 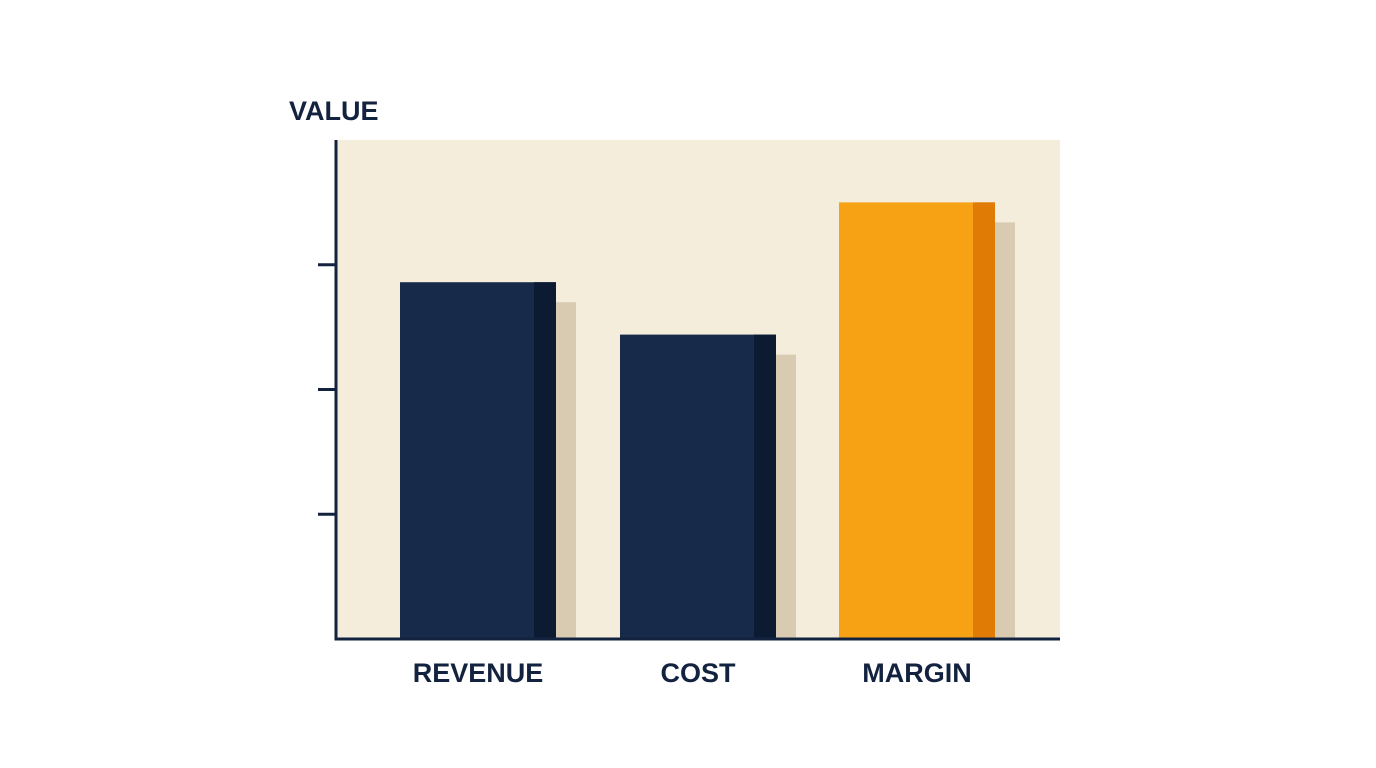 I want to click on bar-revenue, so click(x=478, y=460).